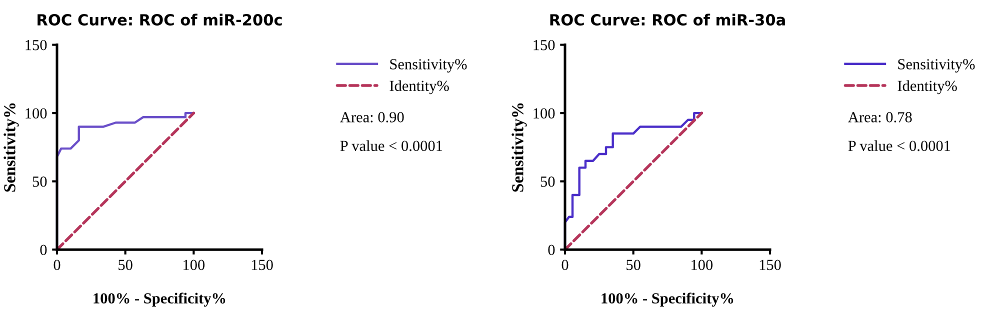 The width and height of the screenshot is (1000, 320). Describe the element at coordinates (667, 20) in the screenshot. I see `chart-title: ROC Curve: ROC of miR-30a` at that location.